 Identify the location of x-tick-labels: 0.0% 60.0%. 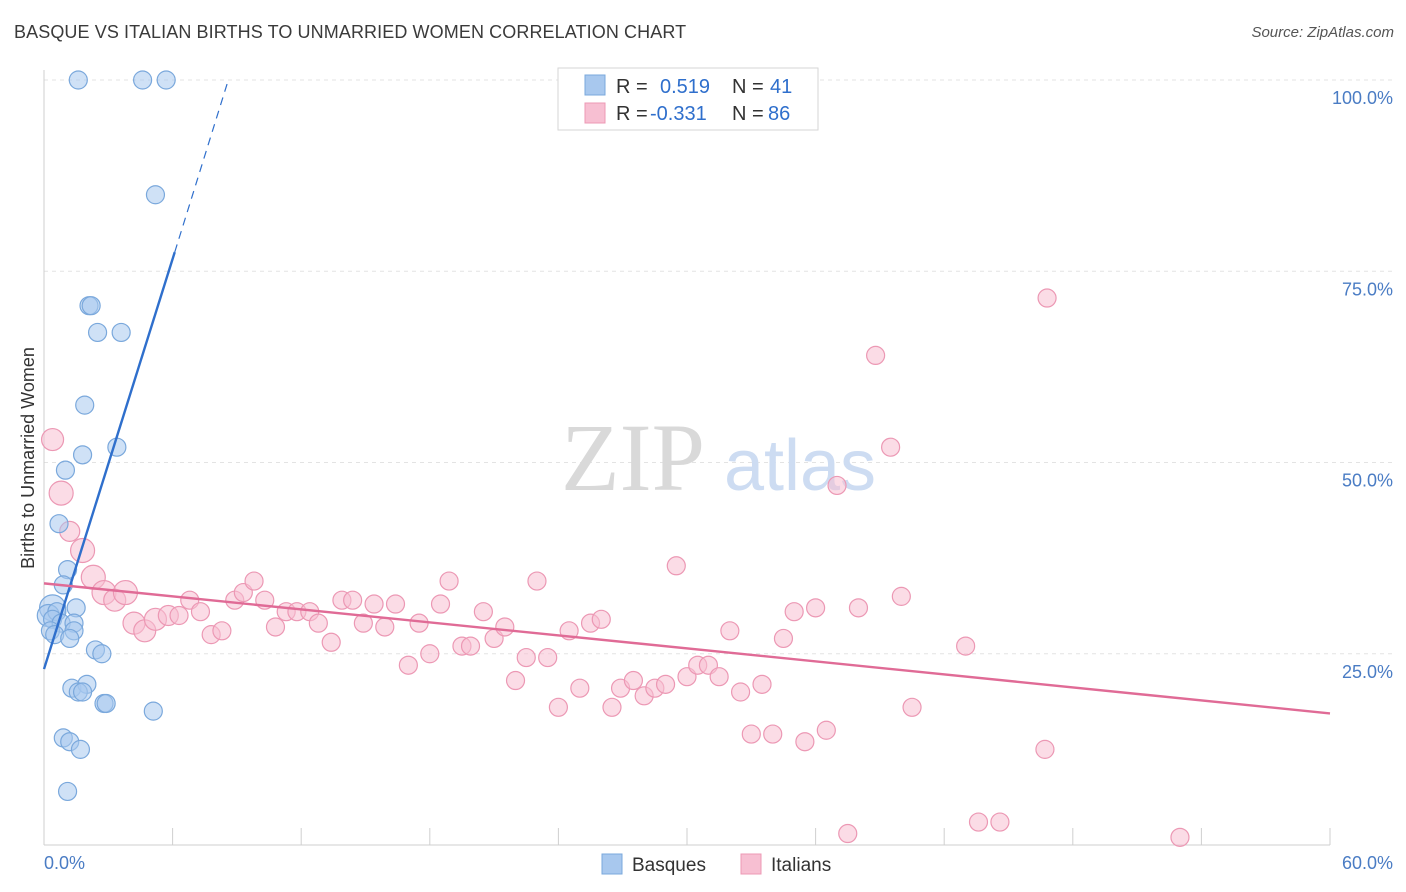
(718, 863).